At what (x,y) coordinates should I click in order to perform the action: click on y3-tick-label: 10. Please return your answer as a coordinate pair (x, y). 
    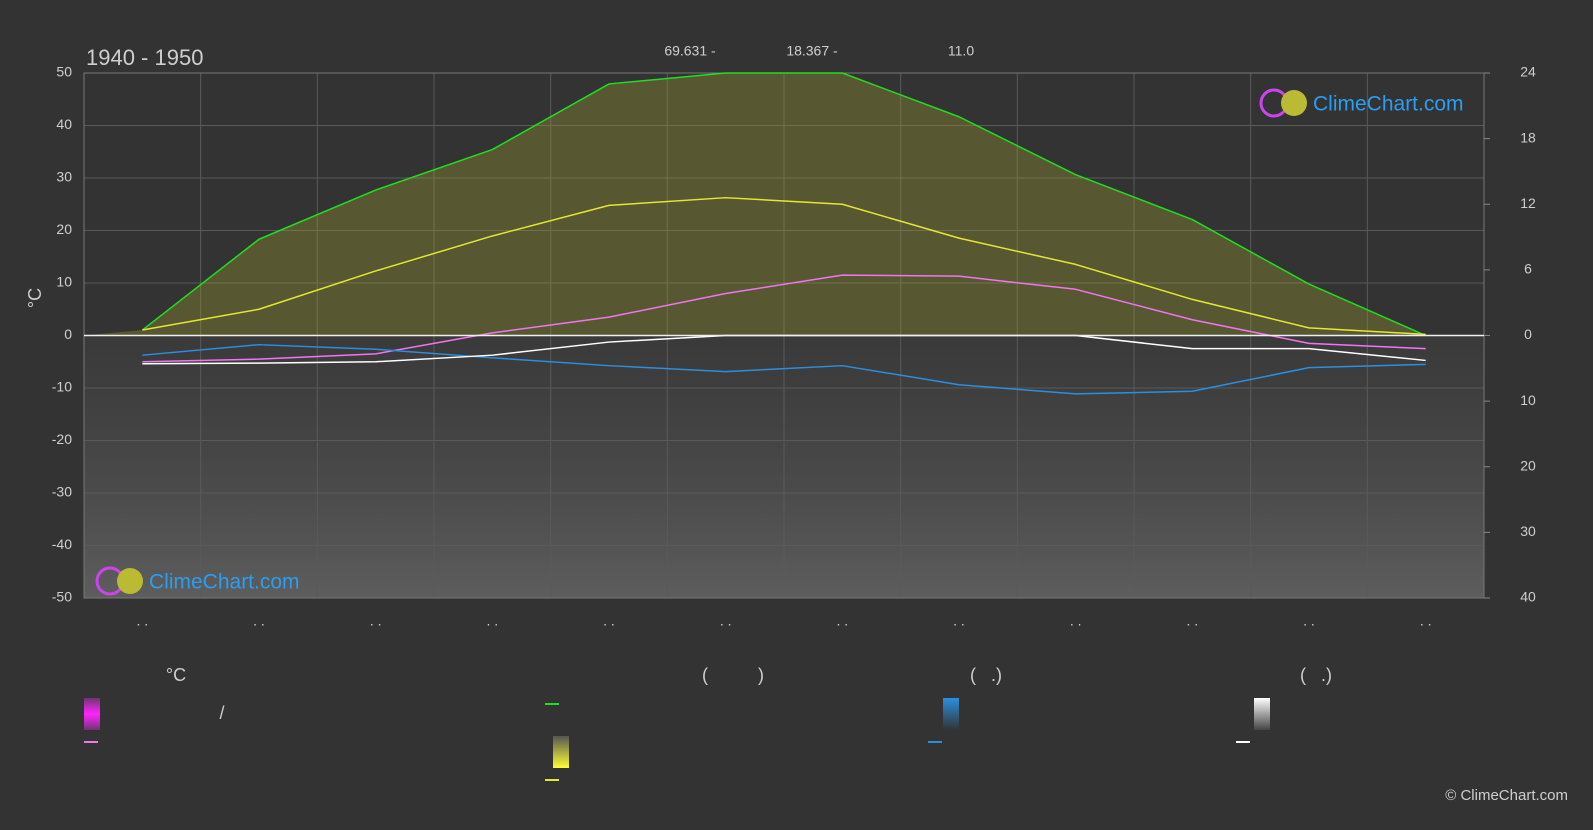
    Looking at the image, I should click on (1528, 400).